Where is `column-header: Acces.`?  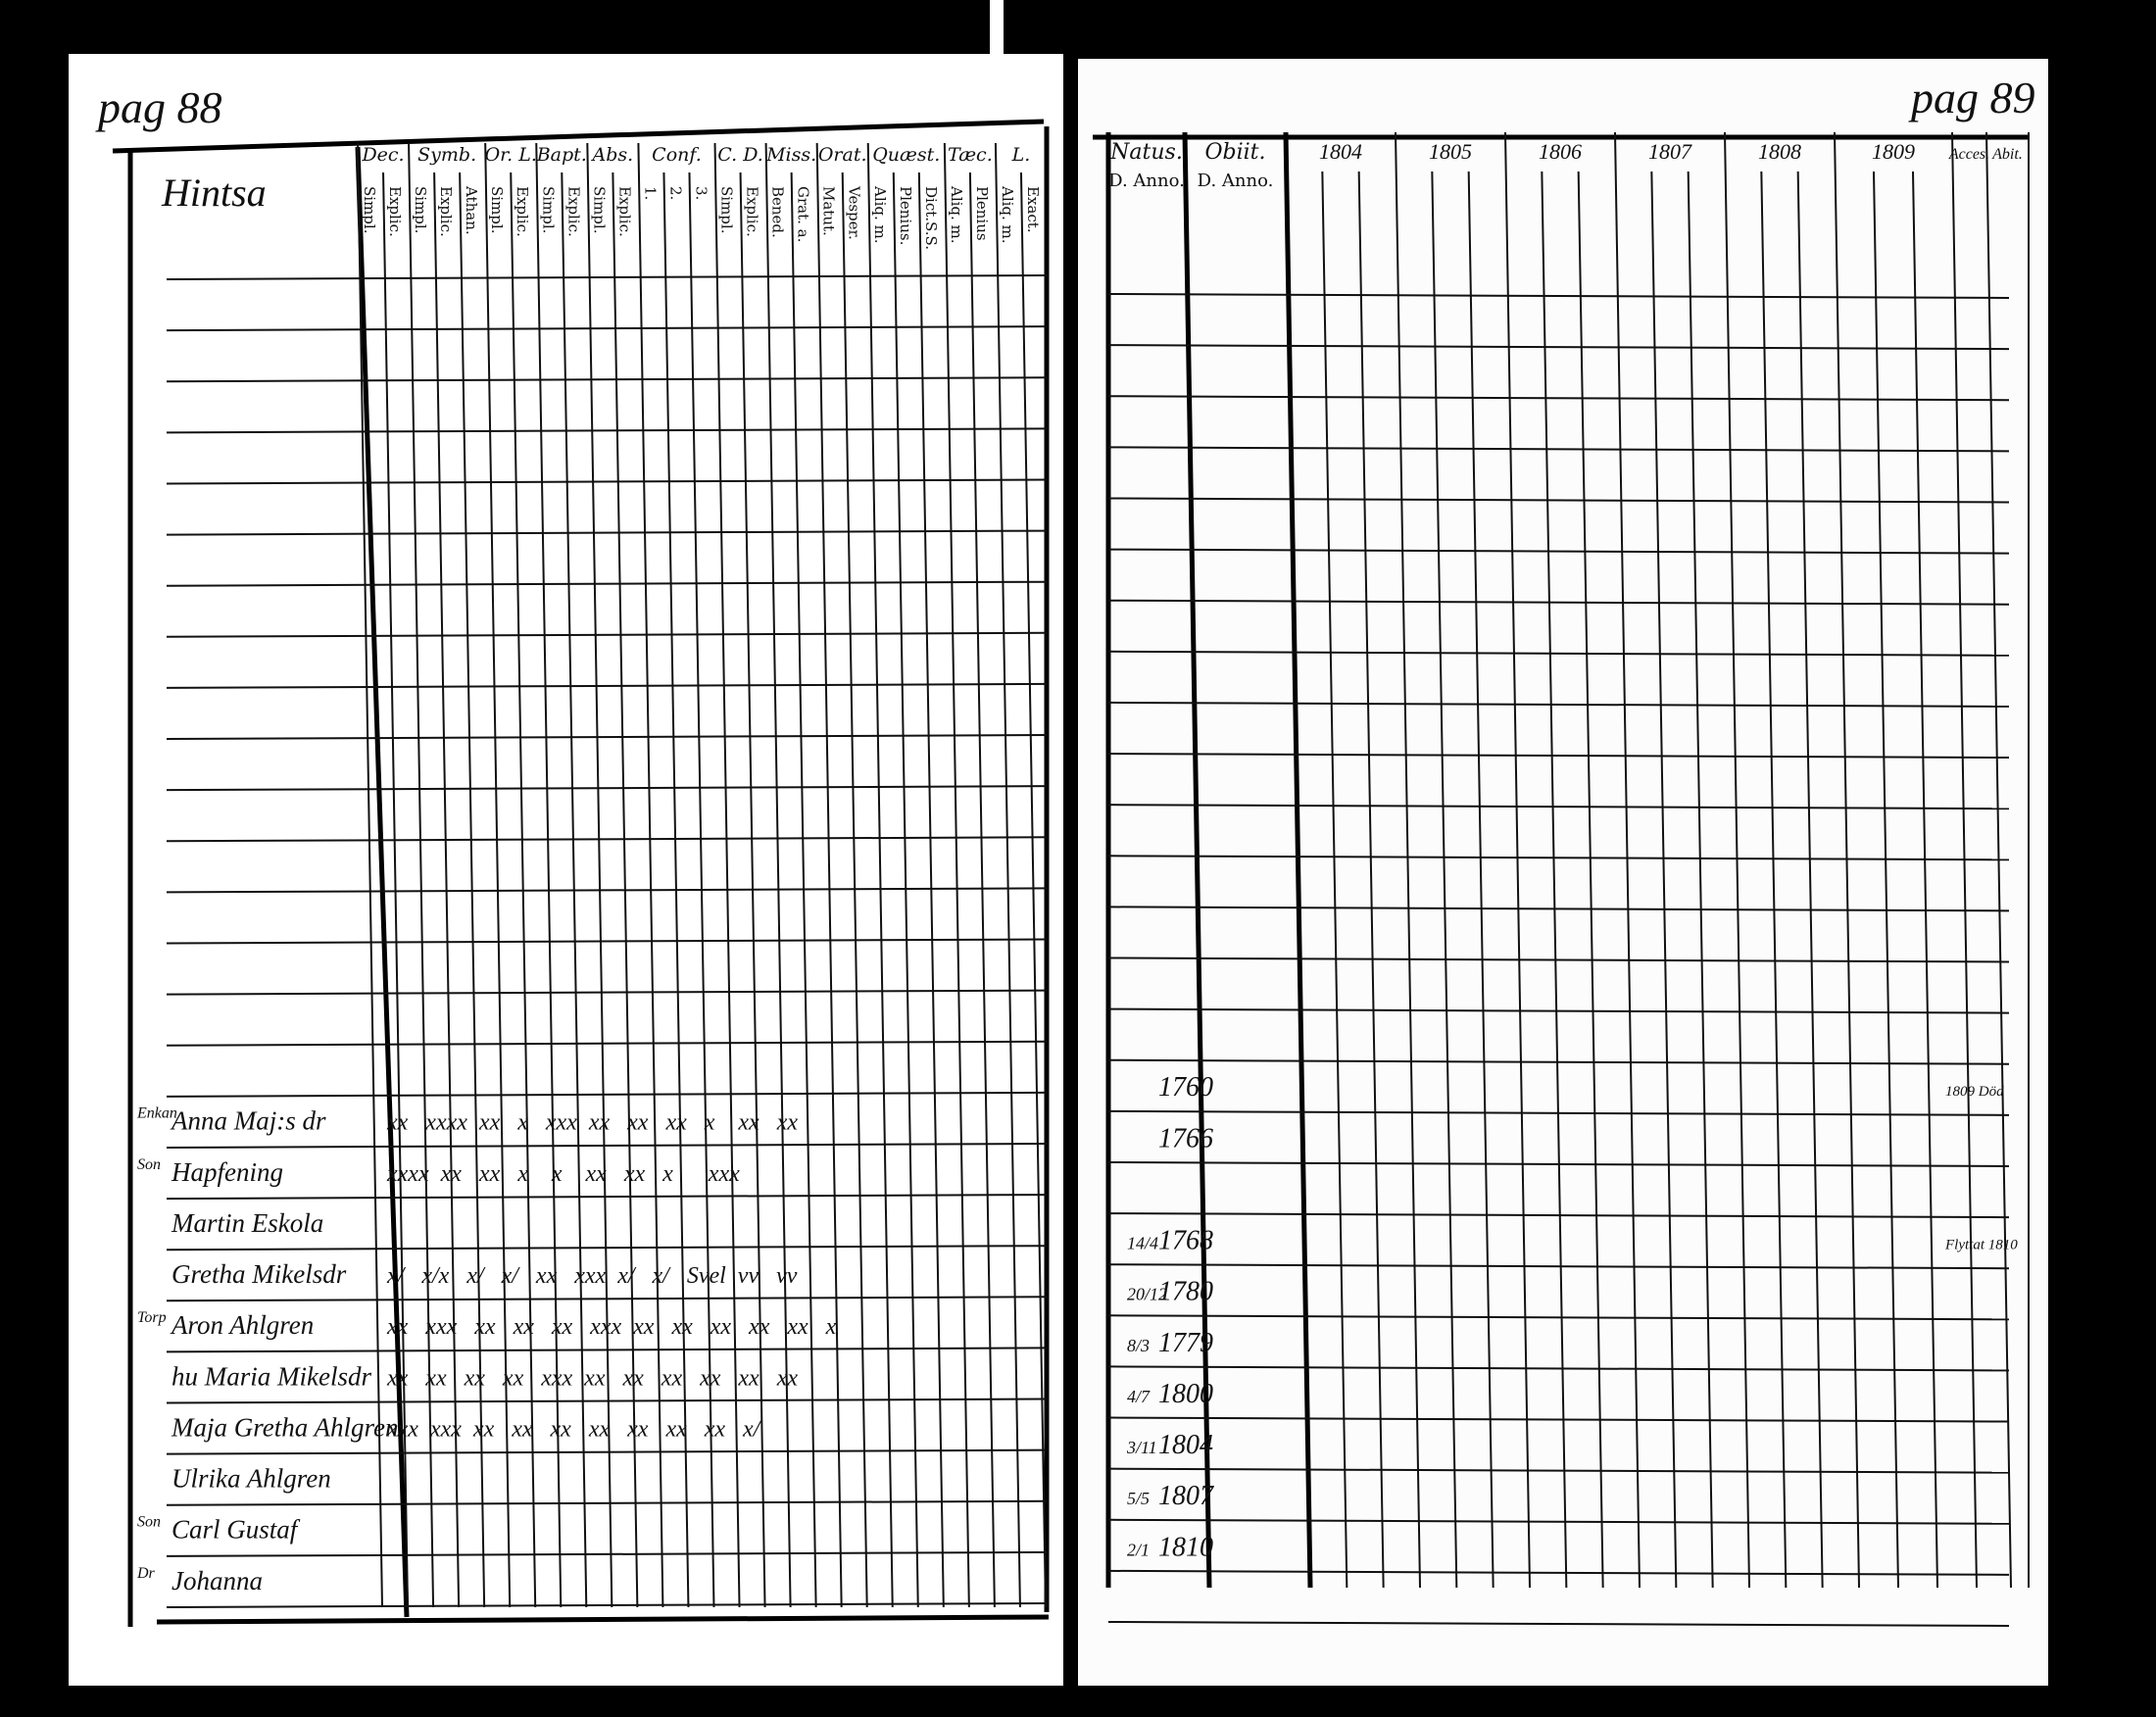
column-header: Acces. is located at coordinates (1968, 154).